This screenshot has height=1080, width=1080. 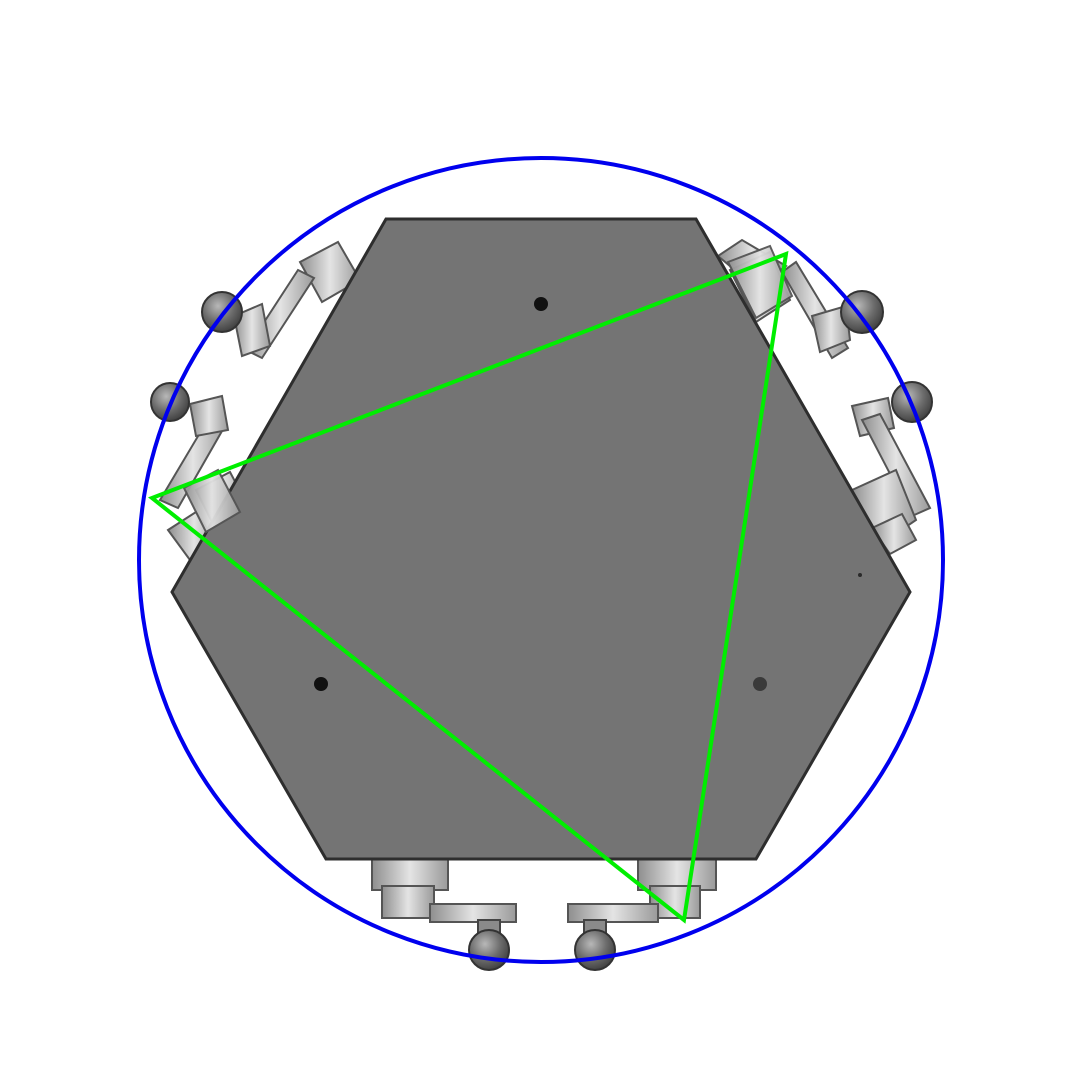 What do you see at coordinates (760, 684) in the screenshot?
I see `hole-right` at bounding box center [760, 684].